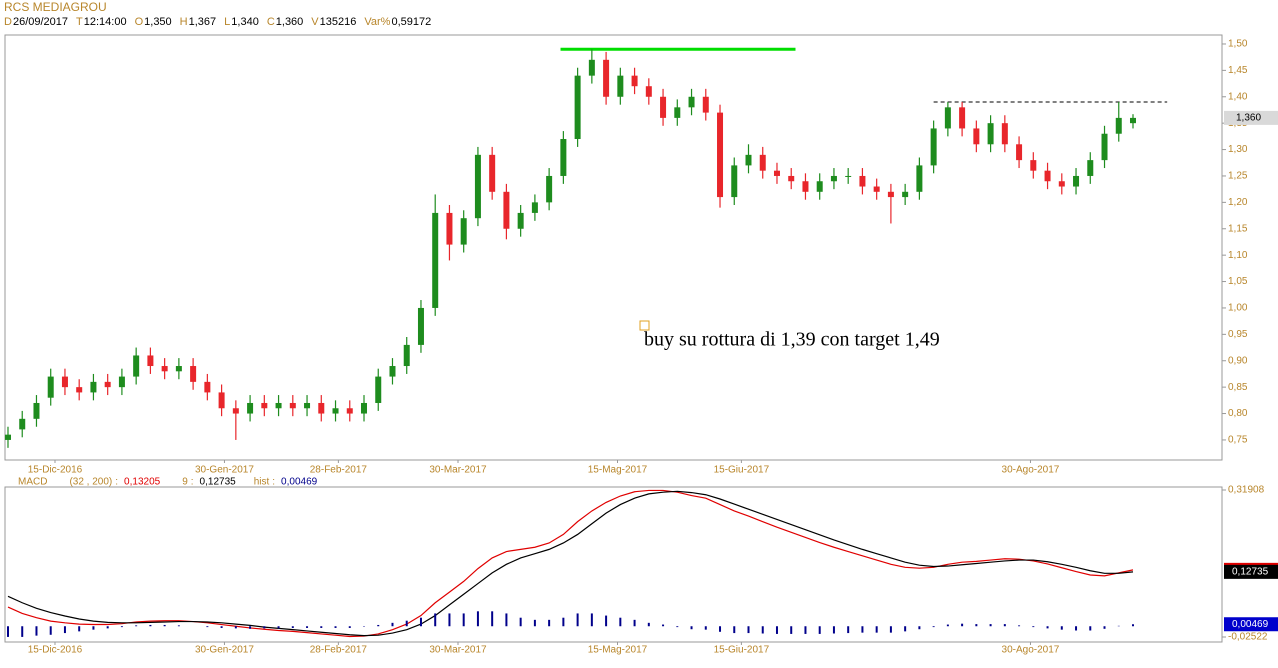 The height and width of the screenshot is (668, 1278). What do you see at coordinates (742, 650) in the screenshot?
I see `x-tick-label: 15-Giu-2017` at bounding box center [742, 650].